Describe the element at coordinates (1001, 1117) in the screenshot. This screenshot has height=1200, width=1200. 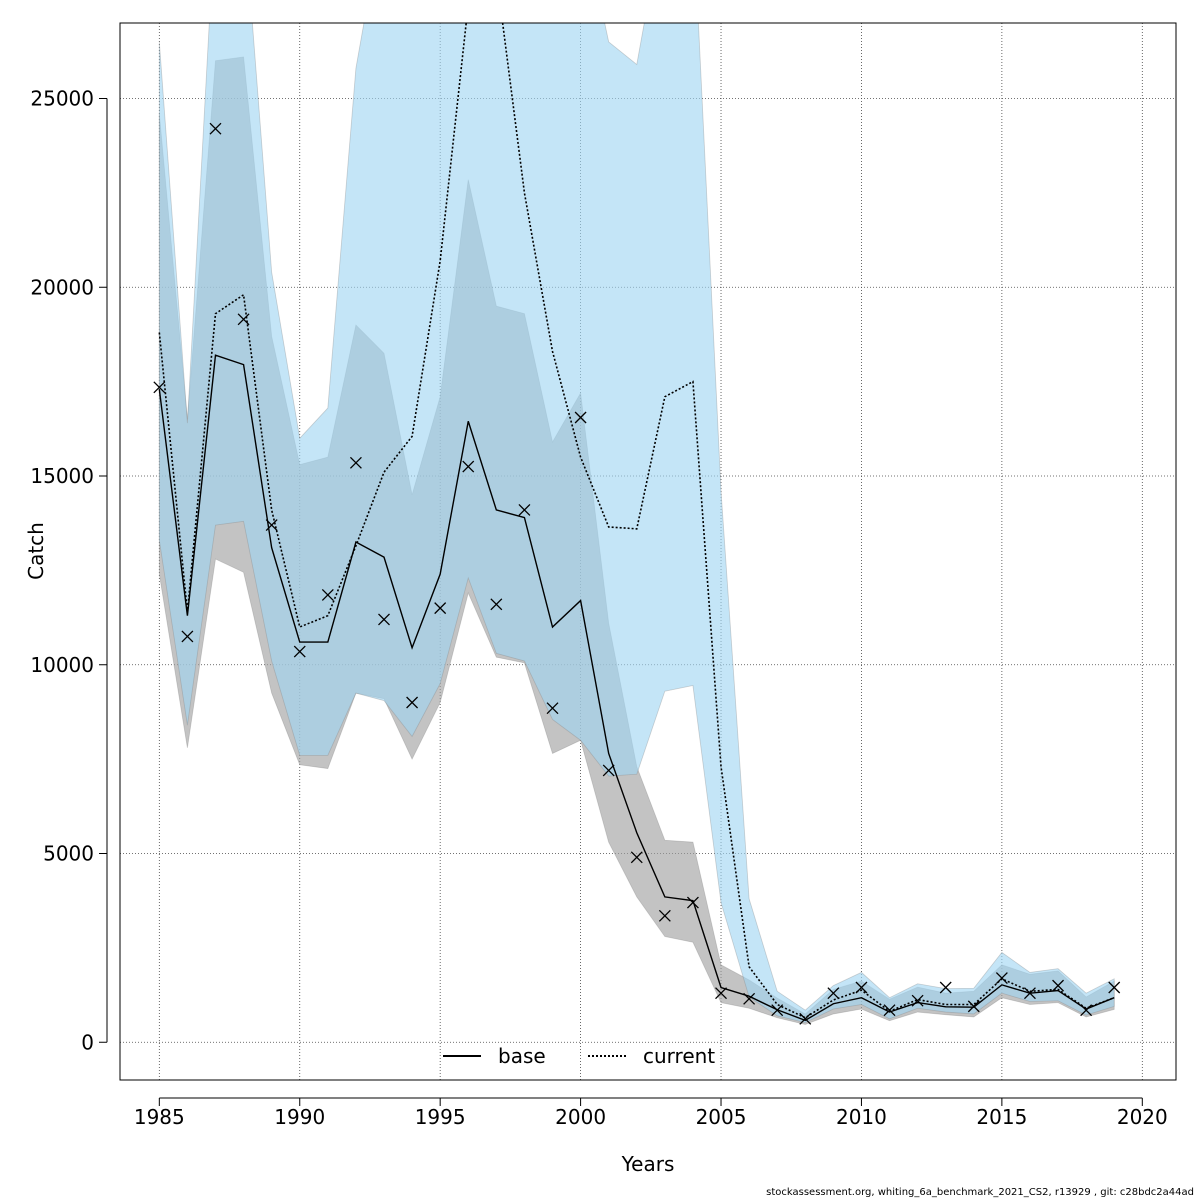
I see `x-tick-label: 2015` at that location.